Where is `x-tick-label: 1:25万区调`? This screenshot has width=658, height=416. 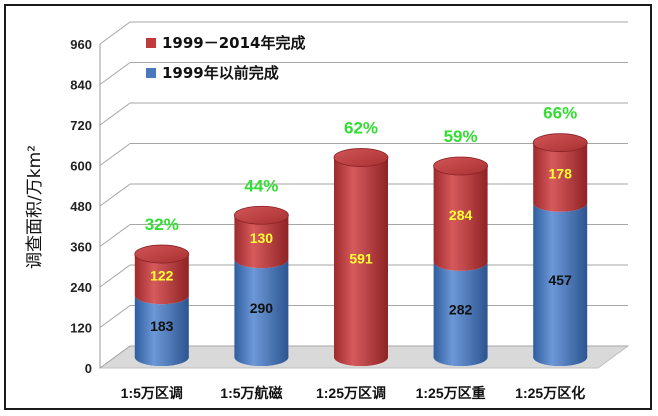
x-tick-label: 1:25万区调 is located at coordinates (351, 393).